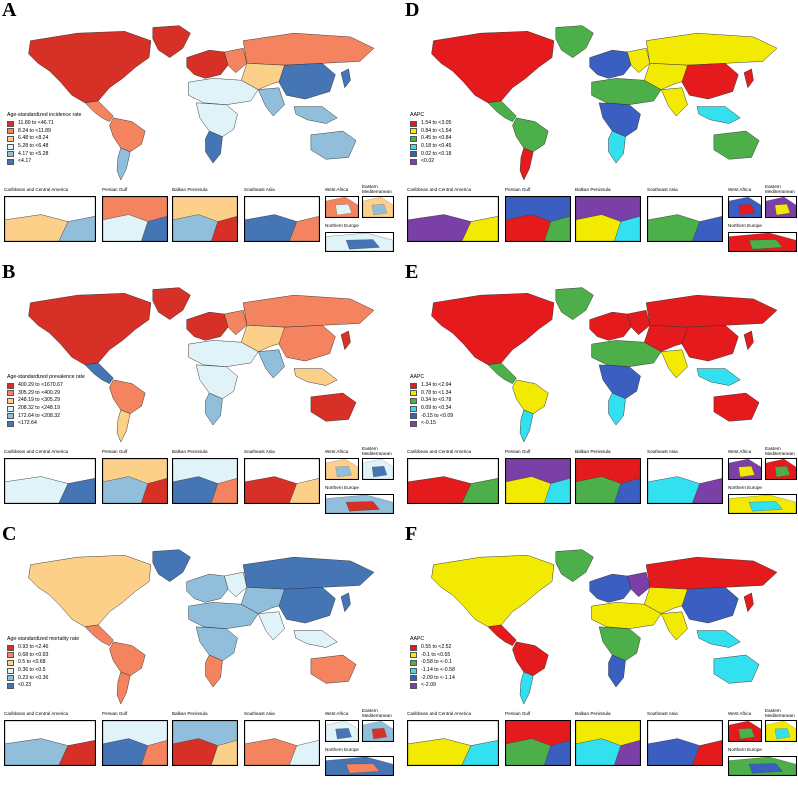  Describe the element at coordinates (412, 272) in the screenshot. I see `panel-letter: E` at that location.